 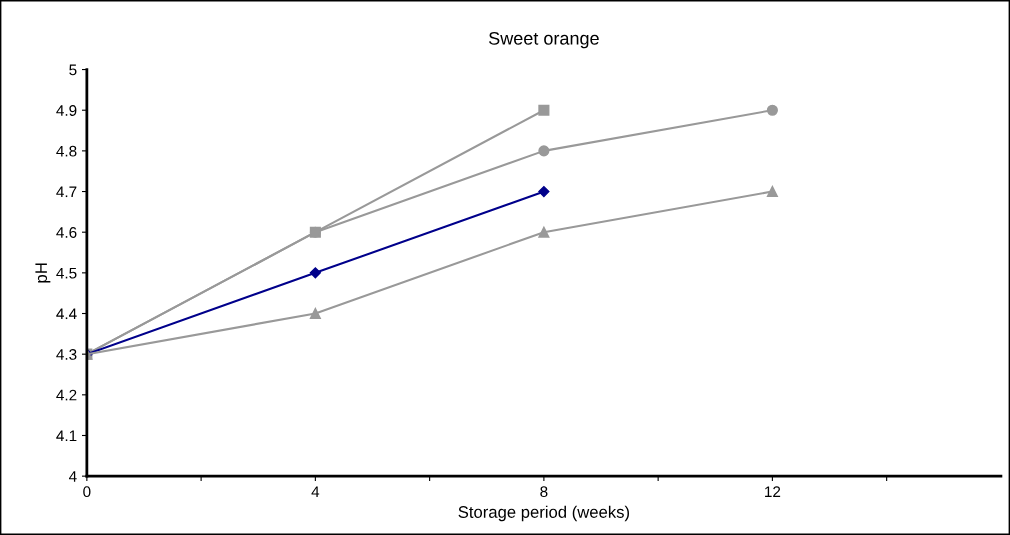 I want to click on y-tick-label: 4.9, so click(x=66, y=110).